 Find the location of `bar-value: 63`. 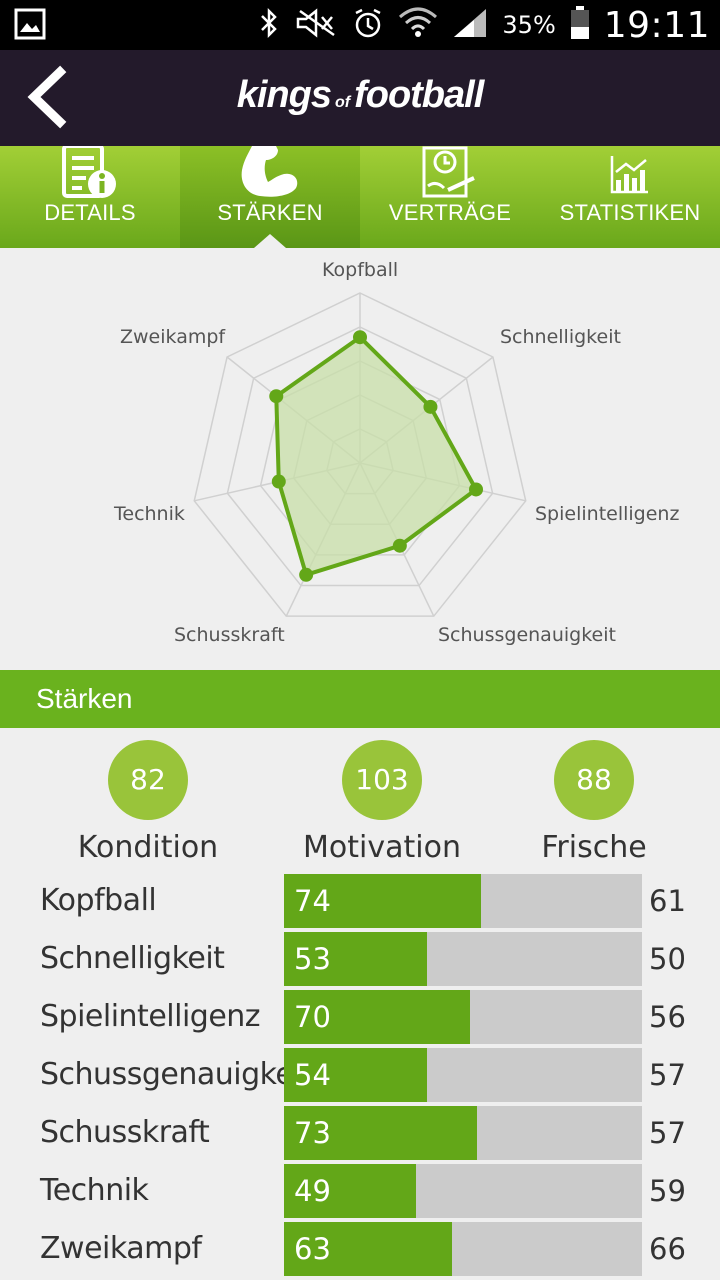

bar-value: 63 is located at coordinates (312, 1249).